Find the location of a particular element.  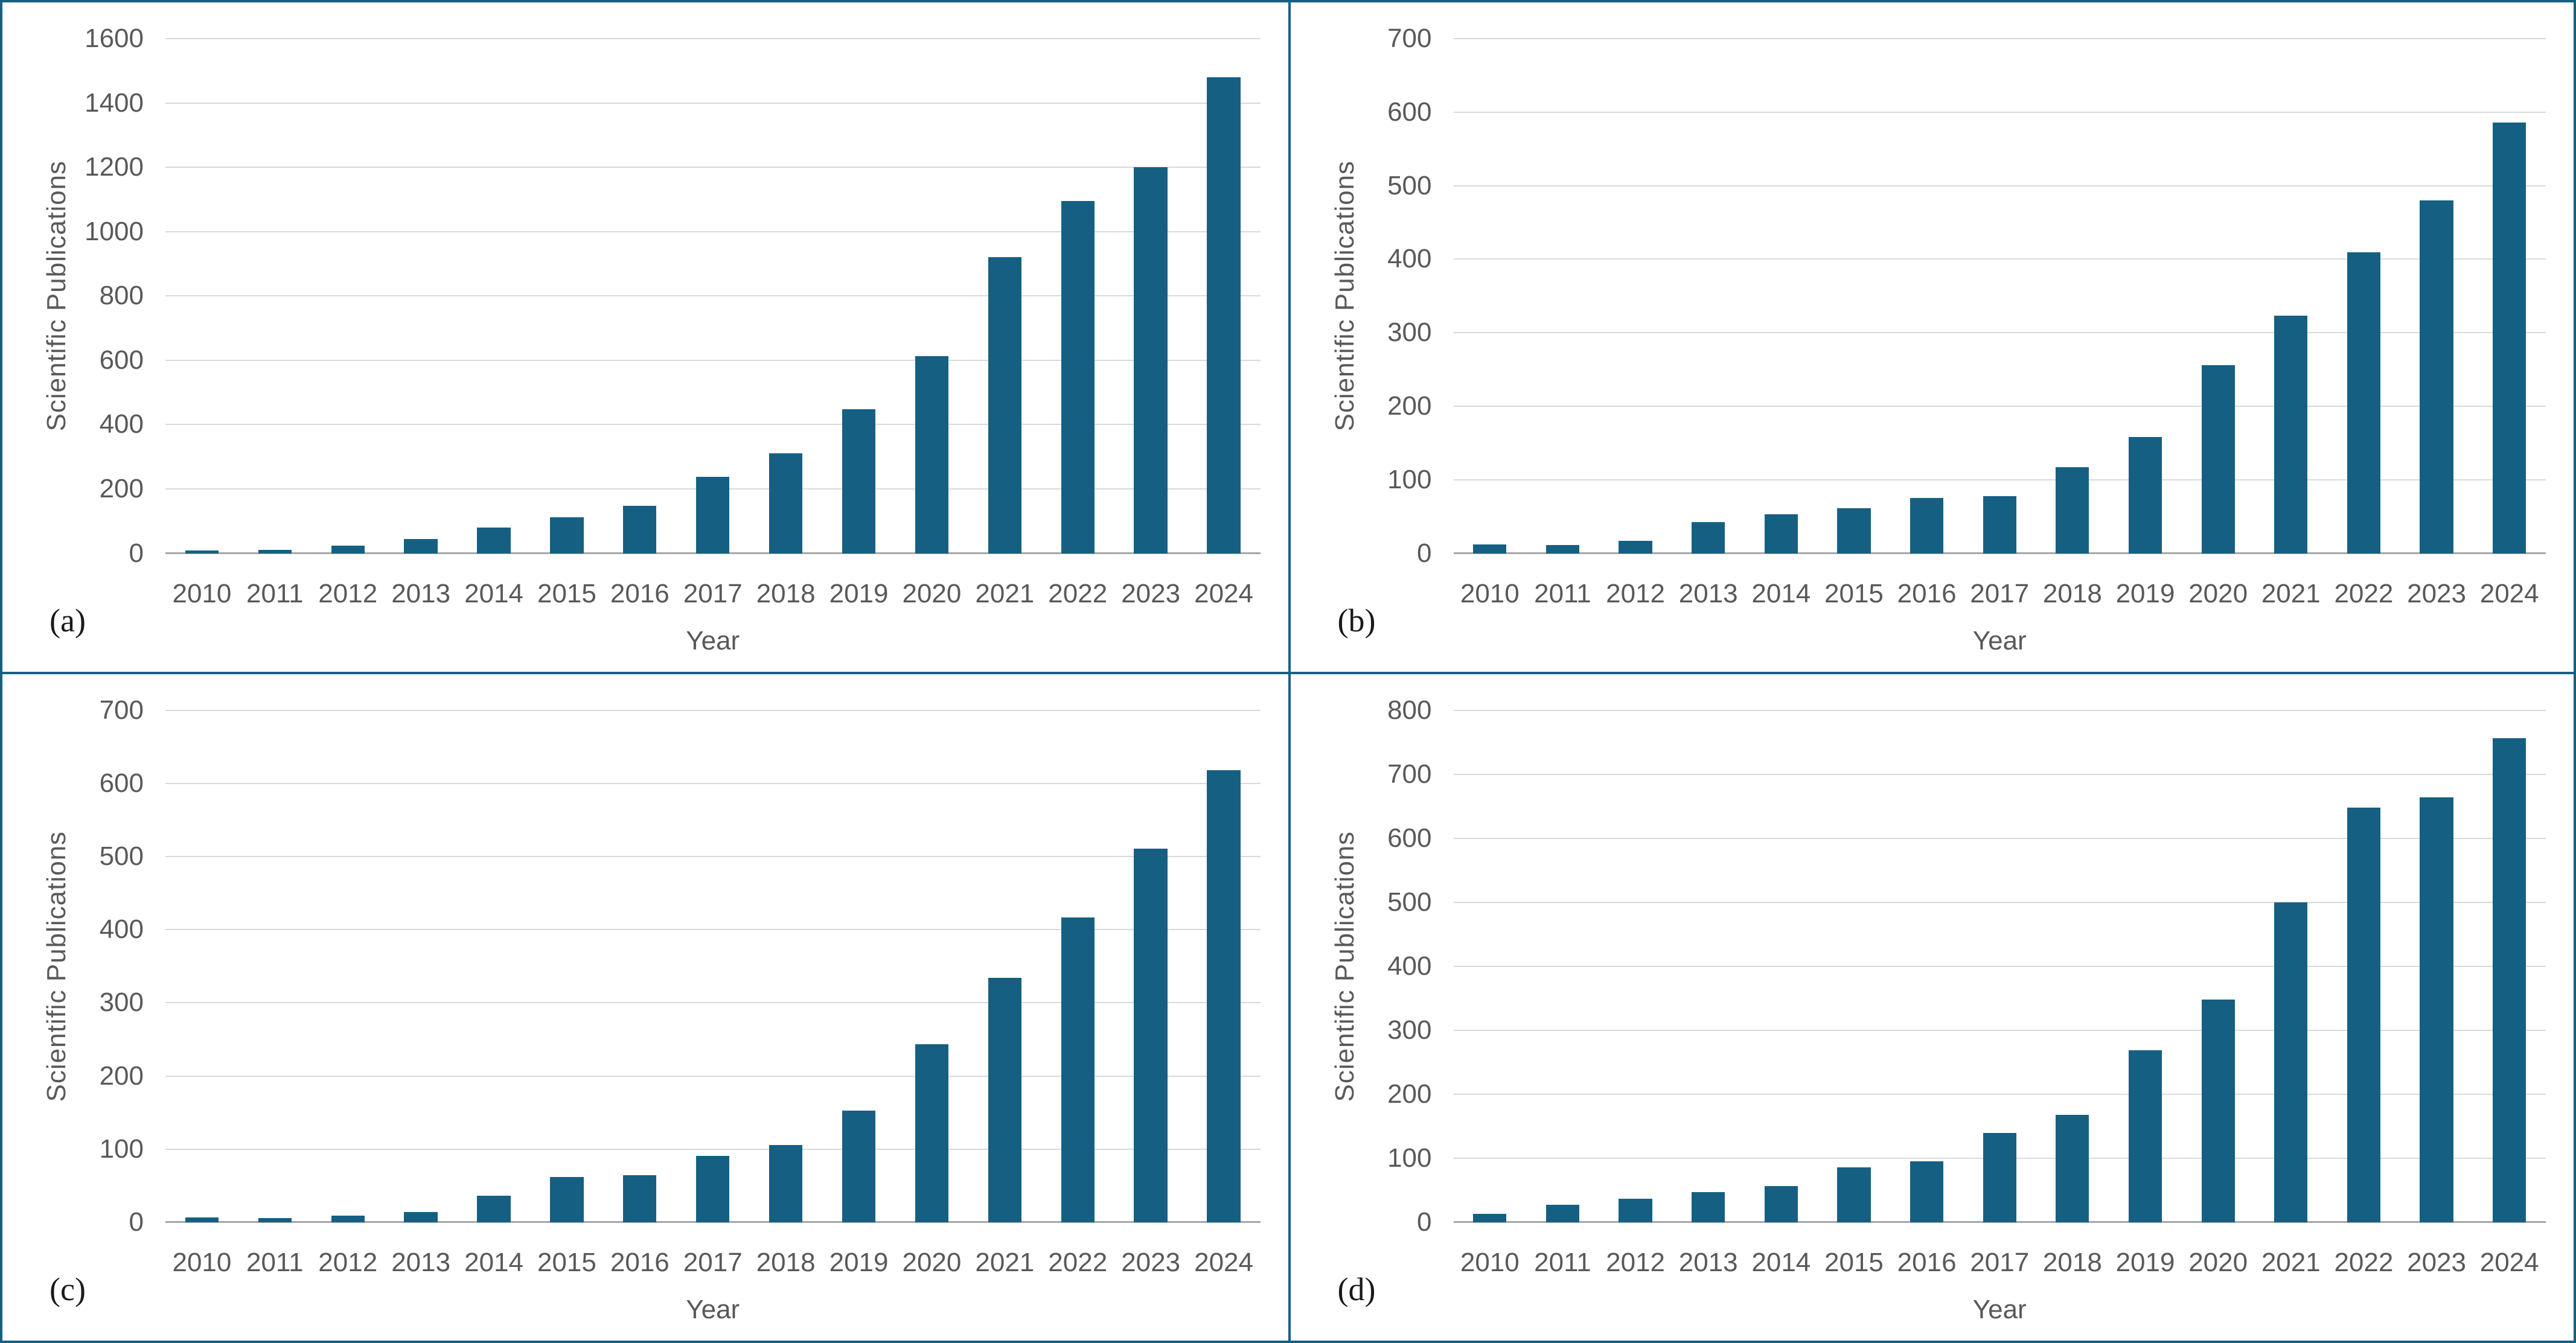

x-axis-title: Year is located at coordinates (2000, 640).